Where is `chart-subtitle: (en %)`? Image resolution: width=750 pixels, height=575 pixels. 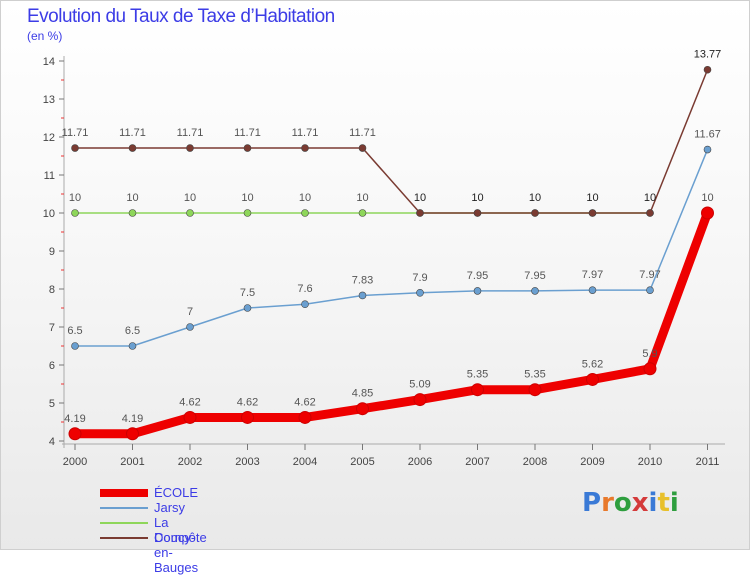 chart-subtitle: (en %) is located at coordinates (45, 36).